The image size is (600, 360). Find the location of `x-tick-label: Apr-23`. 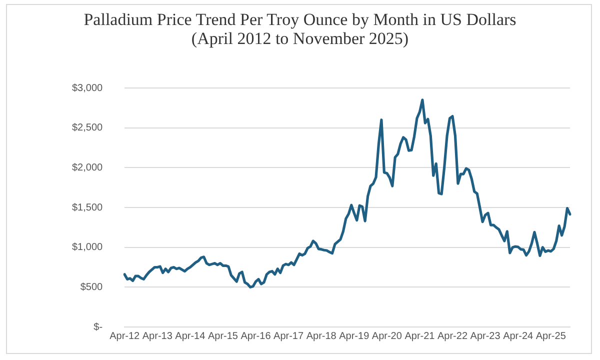

x-tick-label: Apr-23 is located at coordinates (485, 336).